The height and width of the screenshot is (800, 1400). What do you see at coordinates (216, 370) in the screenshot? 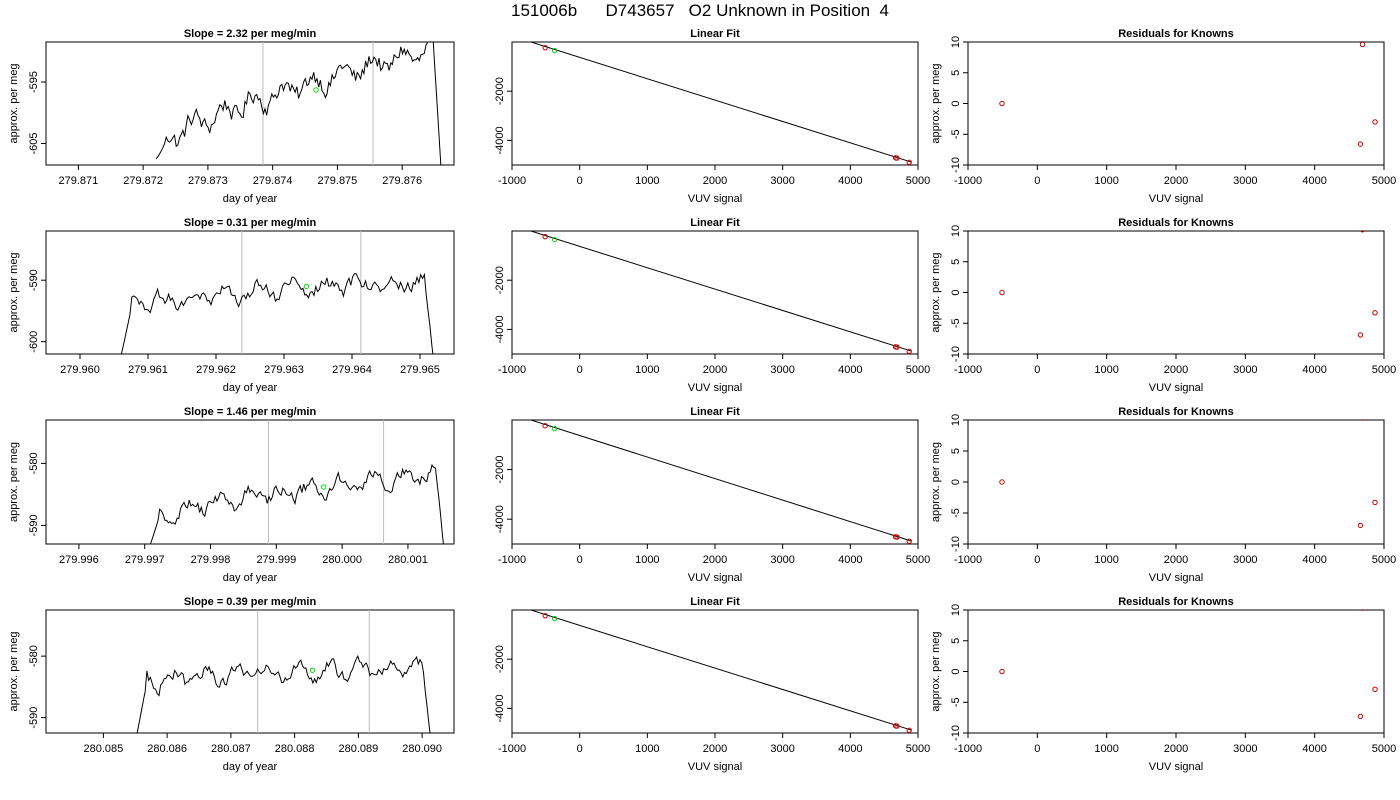
I see `x-tick-label: 279.962` at bounding box center [216, 370].